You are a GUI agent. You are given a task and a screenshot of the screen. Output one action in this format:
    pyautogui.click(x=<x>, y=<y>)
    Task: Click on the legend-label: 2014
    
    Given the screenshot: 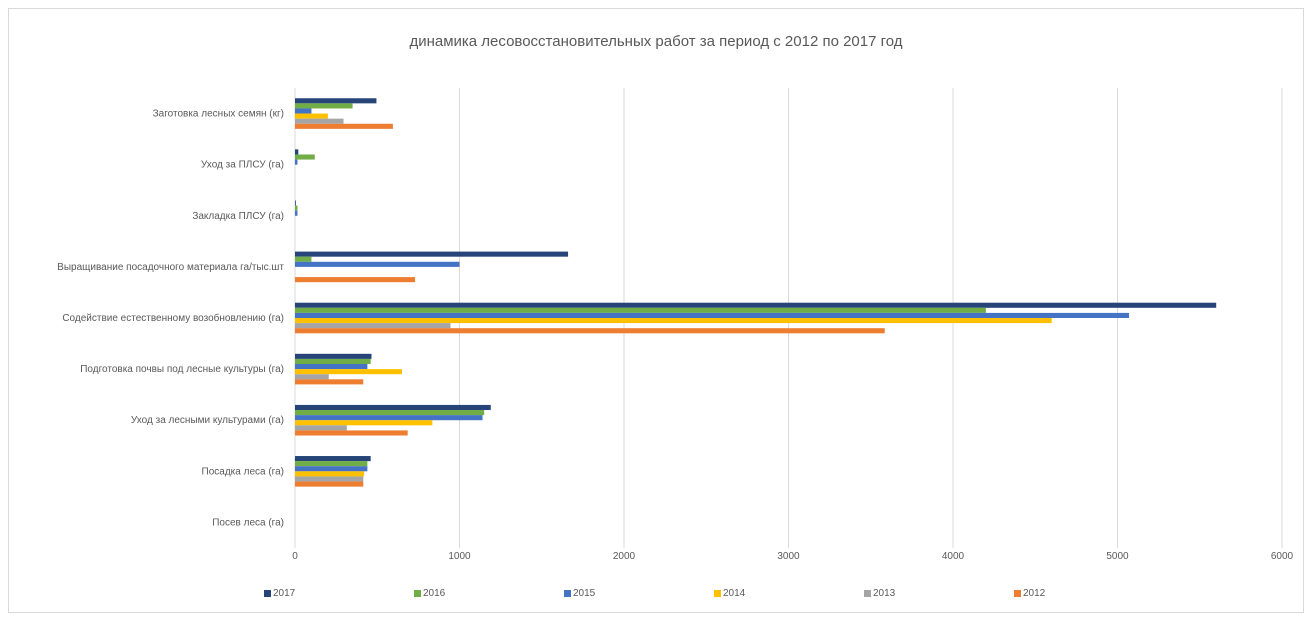 What is the action you would take?
    pyautogui.click(x=734, y=593)
    